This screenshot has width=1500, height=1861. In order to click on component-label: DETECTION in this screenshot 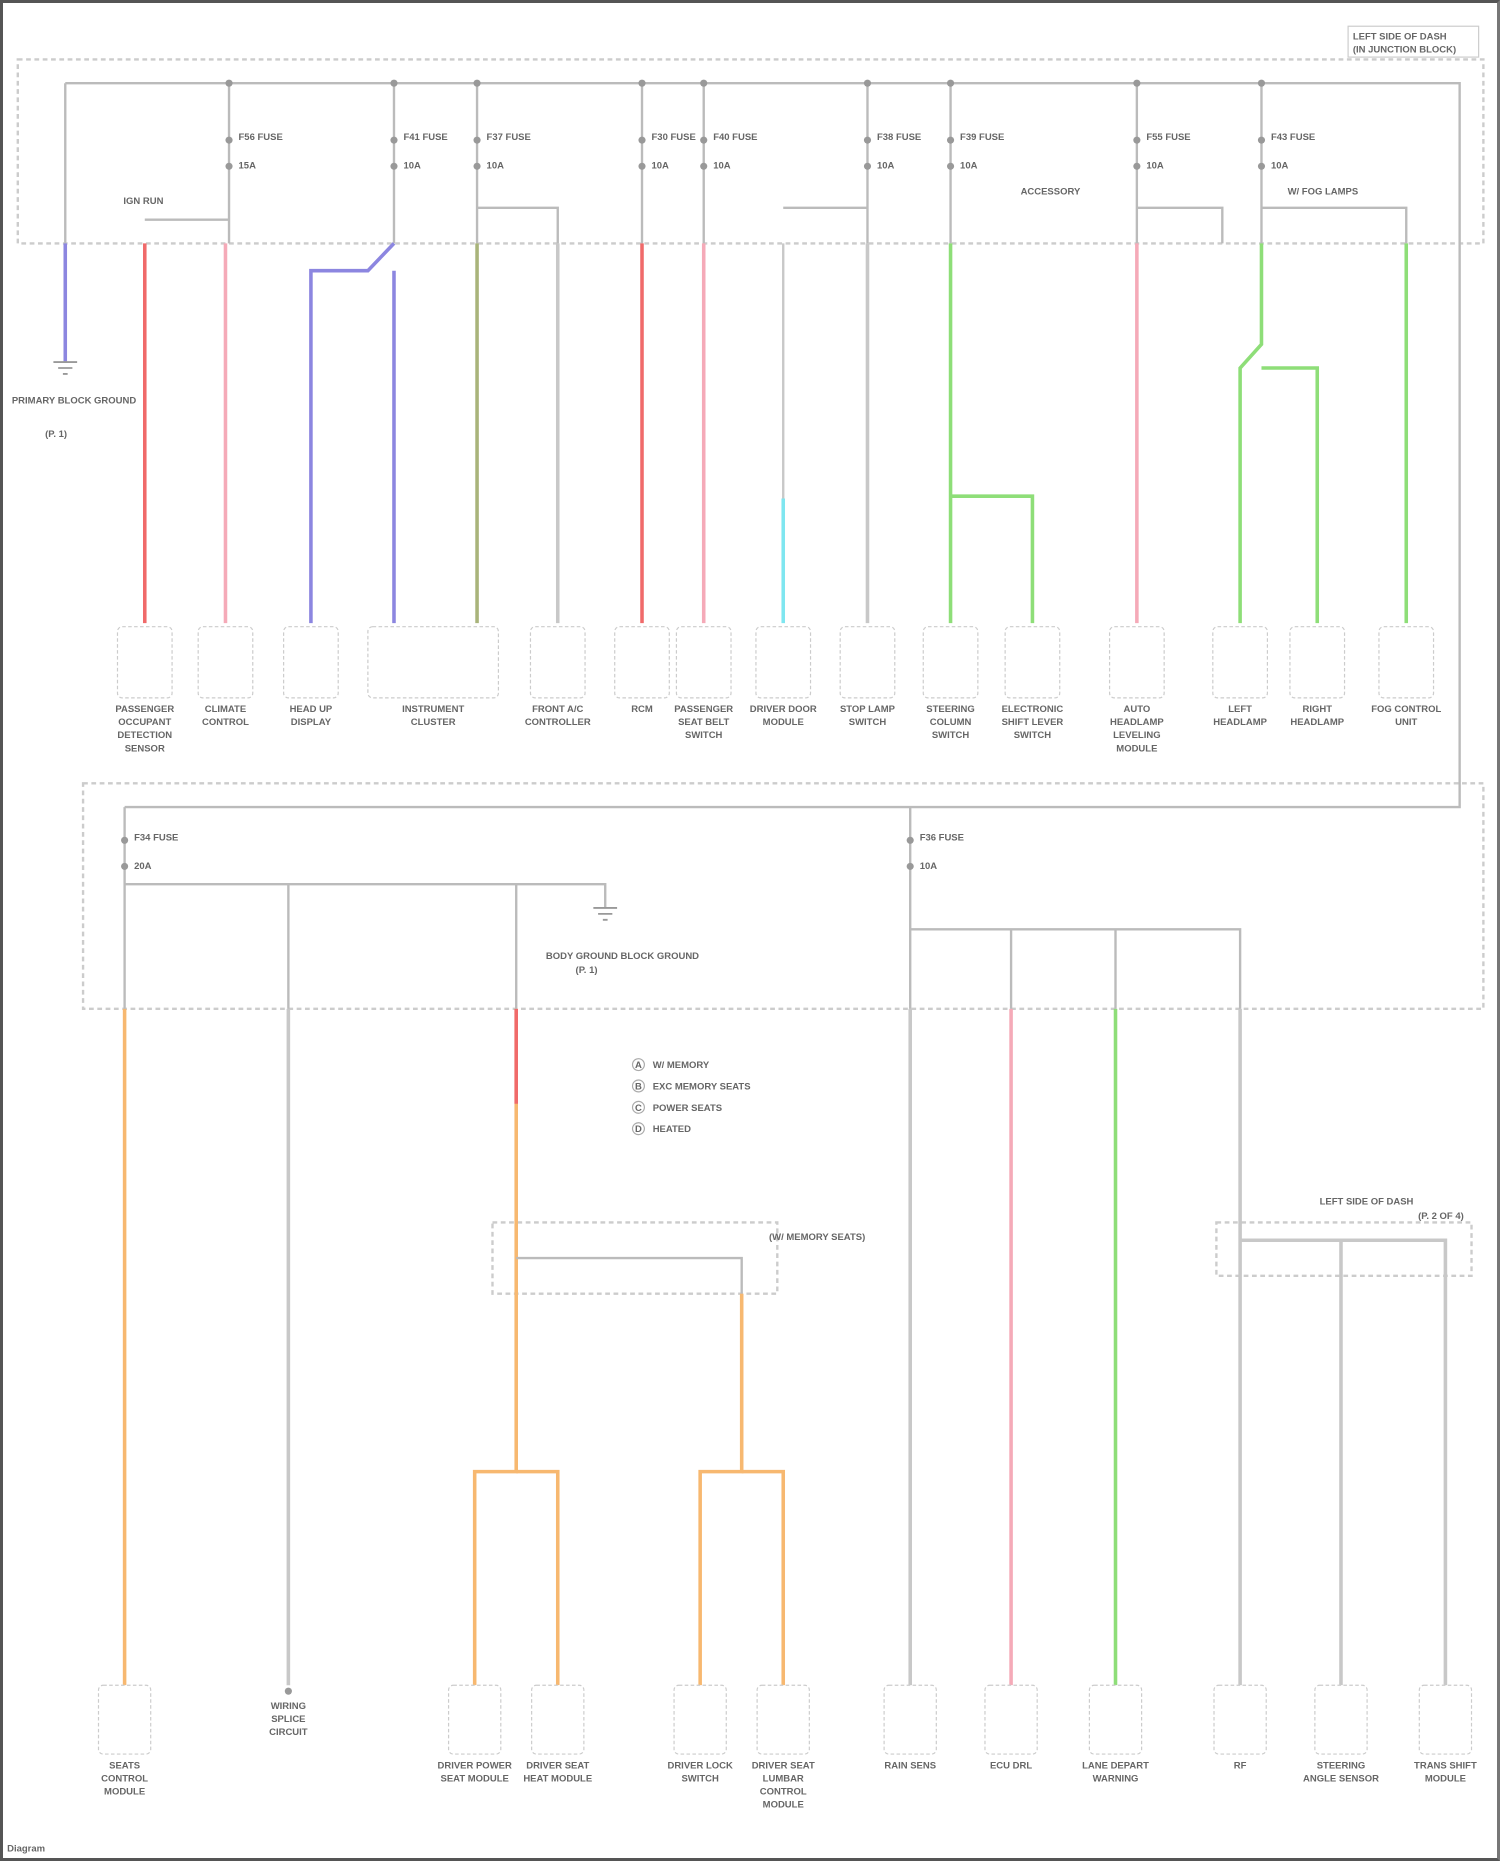, I will do `click(144, 735)`.